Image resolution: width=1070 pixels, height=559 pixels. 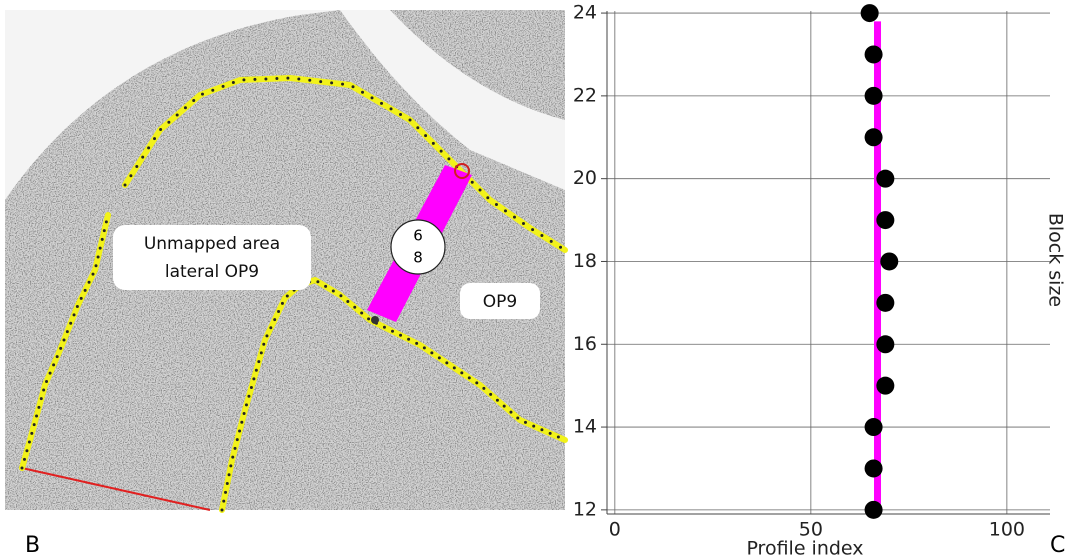 What do you see at coordinates (585, 178) in the screenshot?
I see `y-tick-label: 20` at bounding box center [585, 178].